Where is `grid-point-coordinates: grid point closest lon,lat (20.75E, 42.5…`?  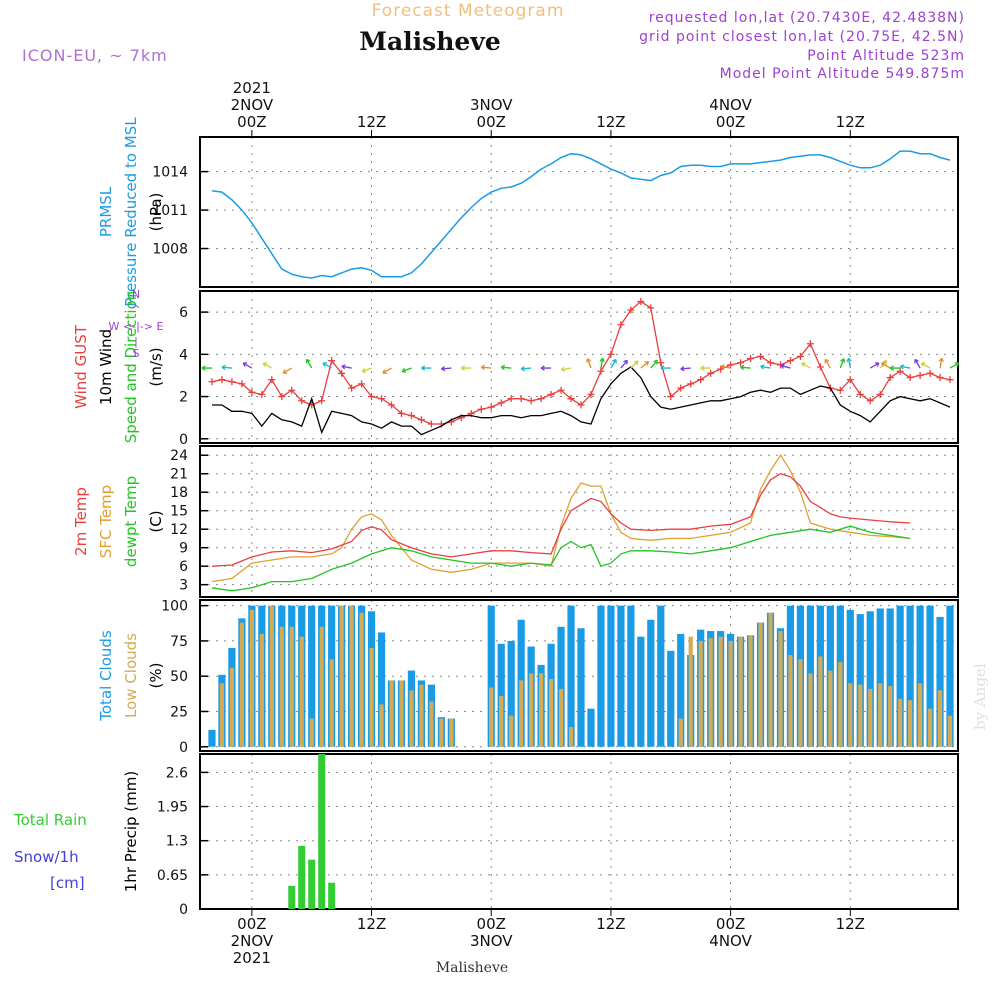
grid-point-coordinates: grid point closest lon,lat (20.75E, 42.5… is located at coordinates (802, 37).